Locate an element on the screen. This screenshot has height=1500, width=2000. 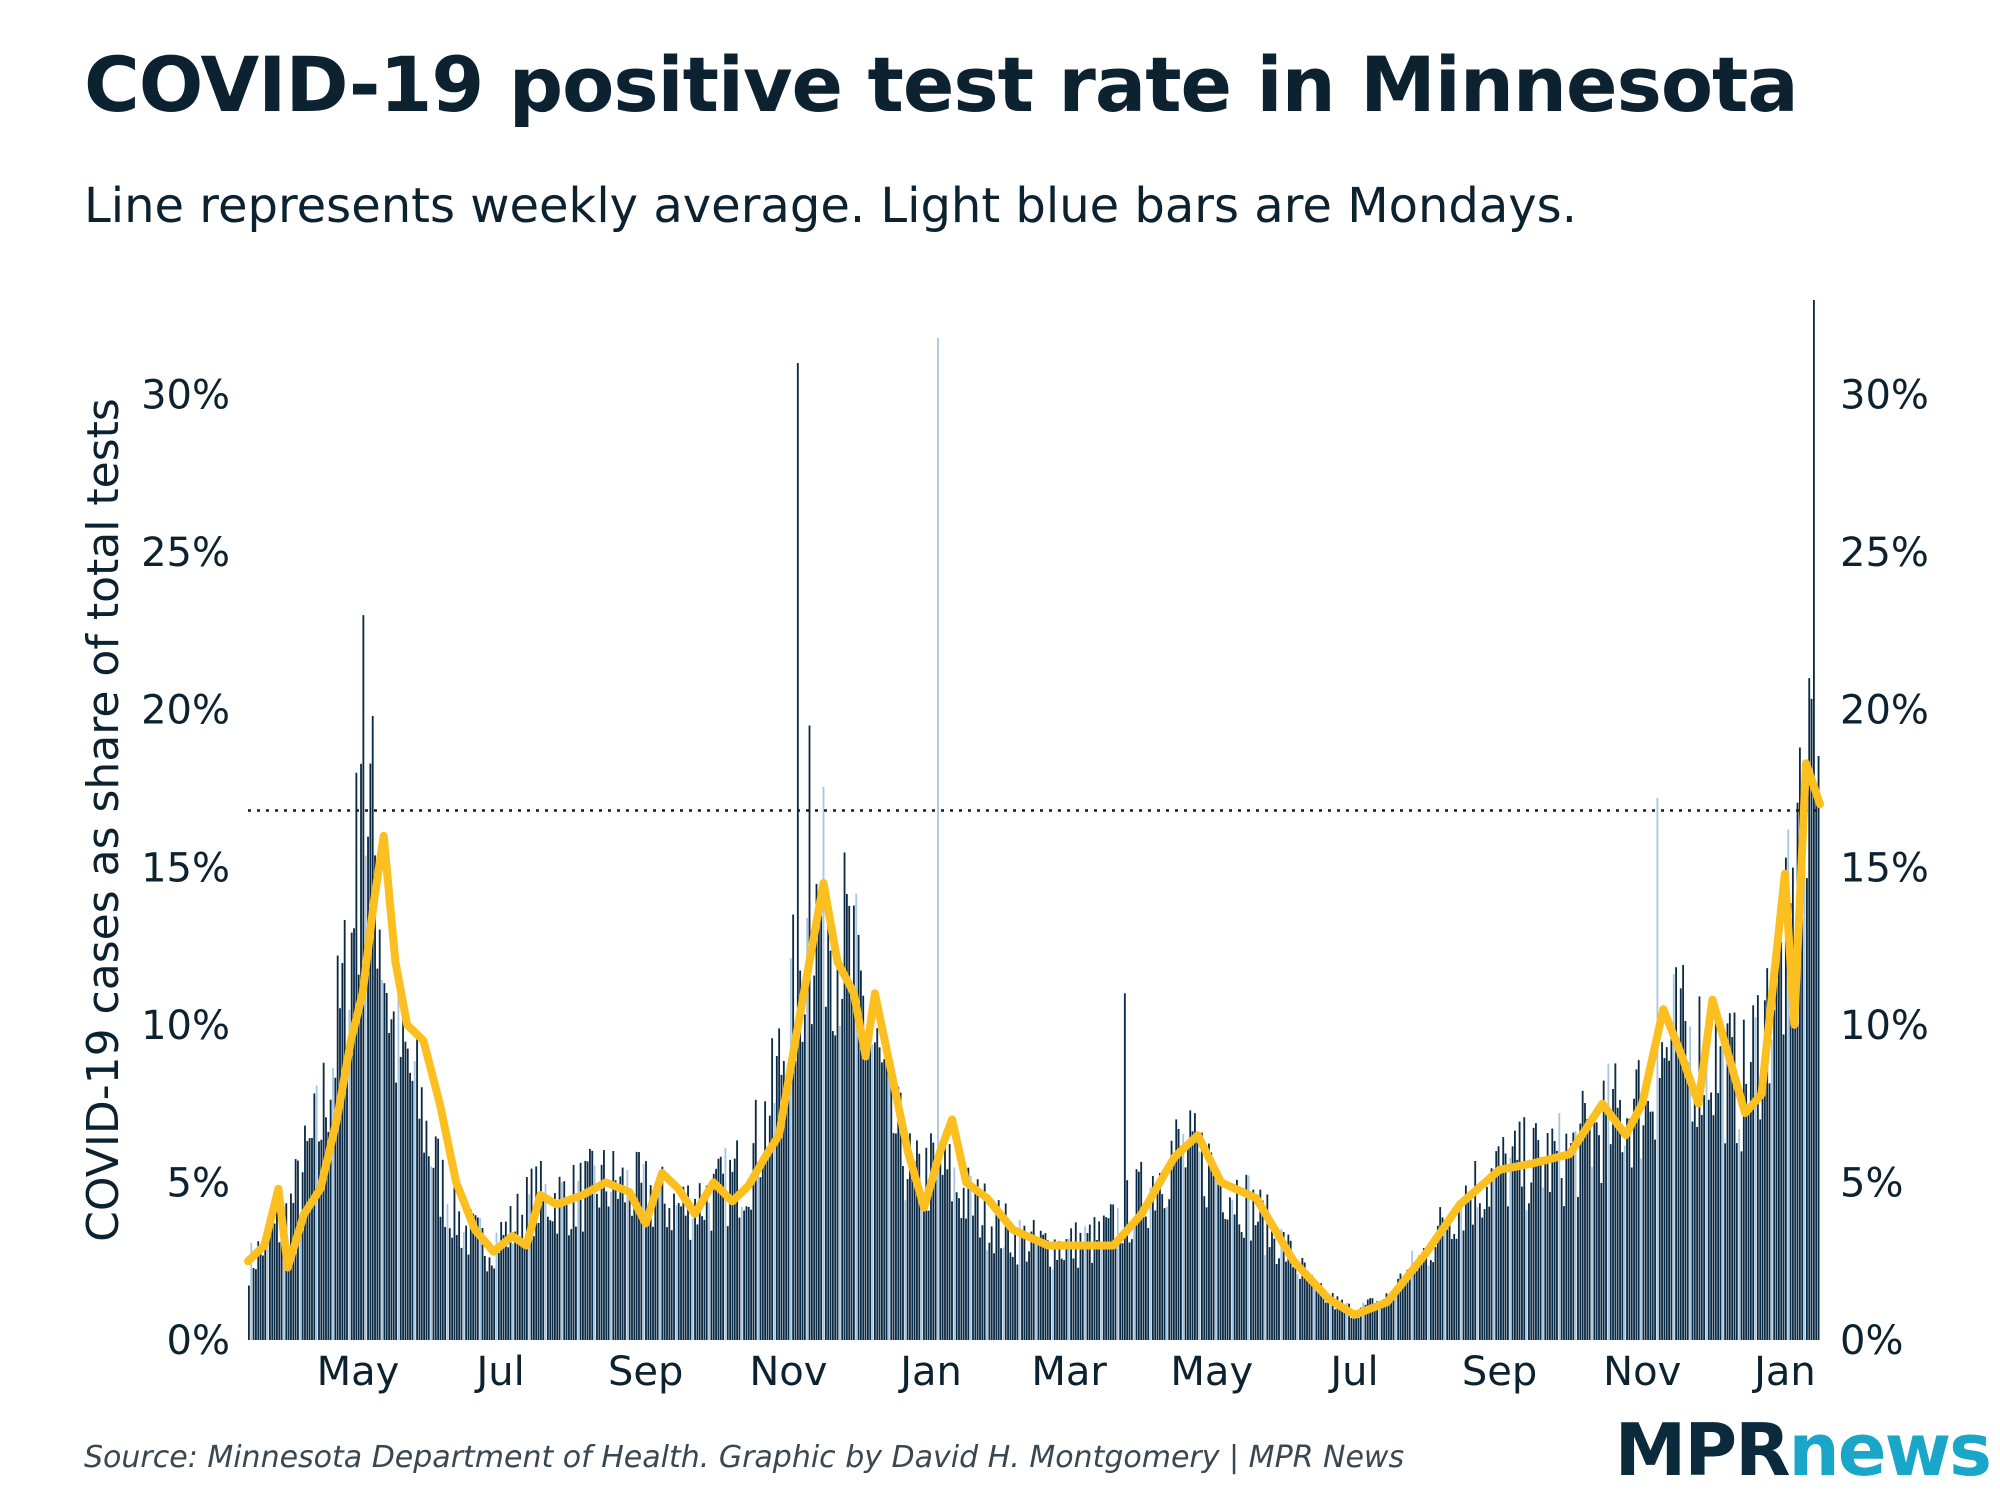
x-tick-label: Jul is located at coordinates (499, 1372).